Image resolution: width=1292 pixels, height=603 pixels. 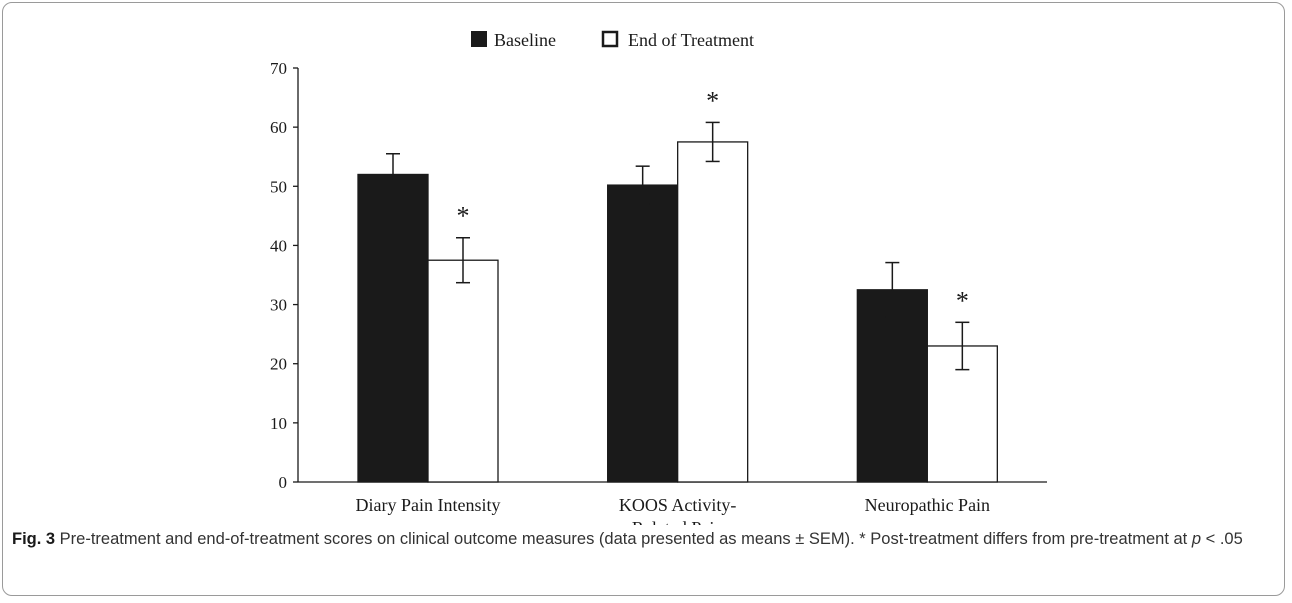 I want to click on y-tick-label: 30, so click(x=278, y=305).